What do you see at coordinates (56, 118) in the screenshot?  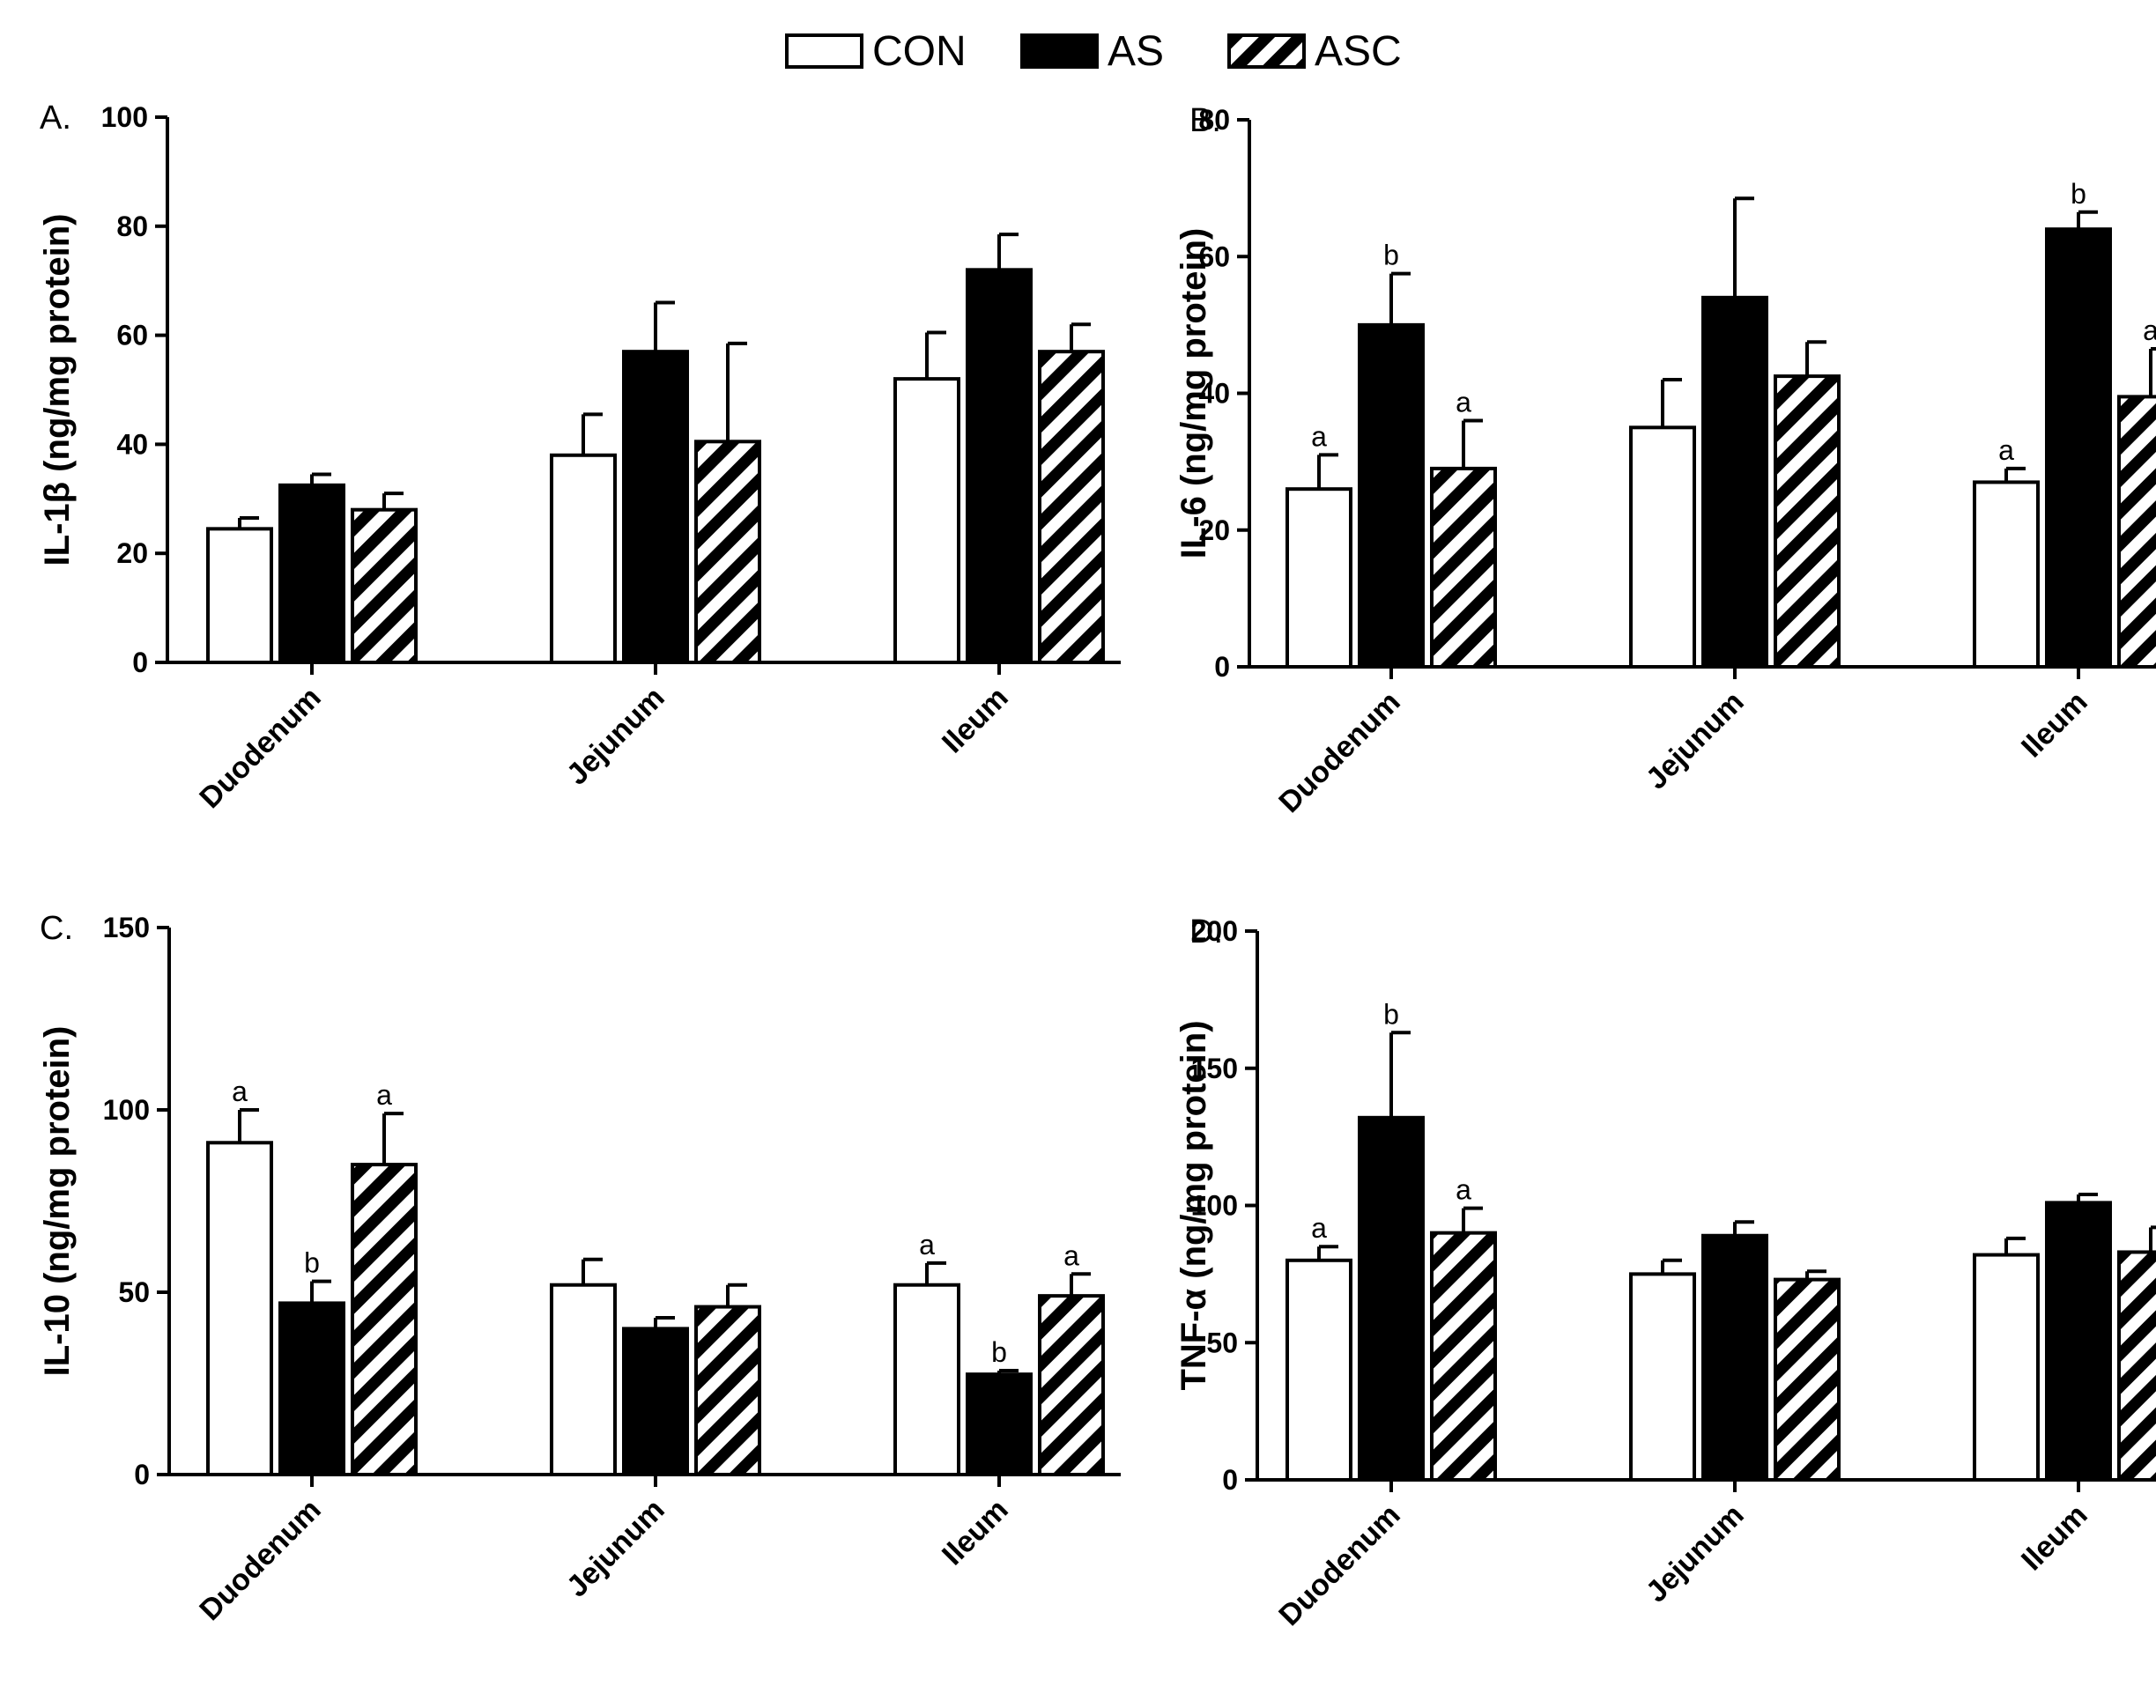 I see `panel-label: A.` at bounding box center [56, 118].